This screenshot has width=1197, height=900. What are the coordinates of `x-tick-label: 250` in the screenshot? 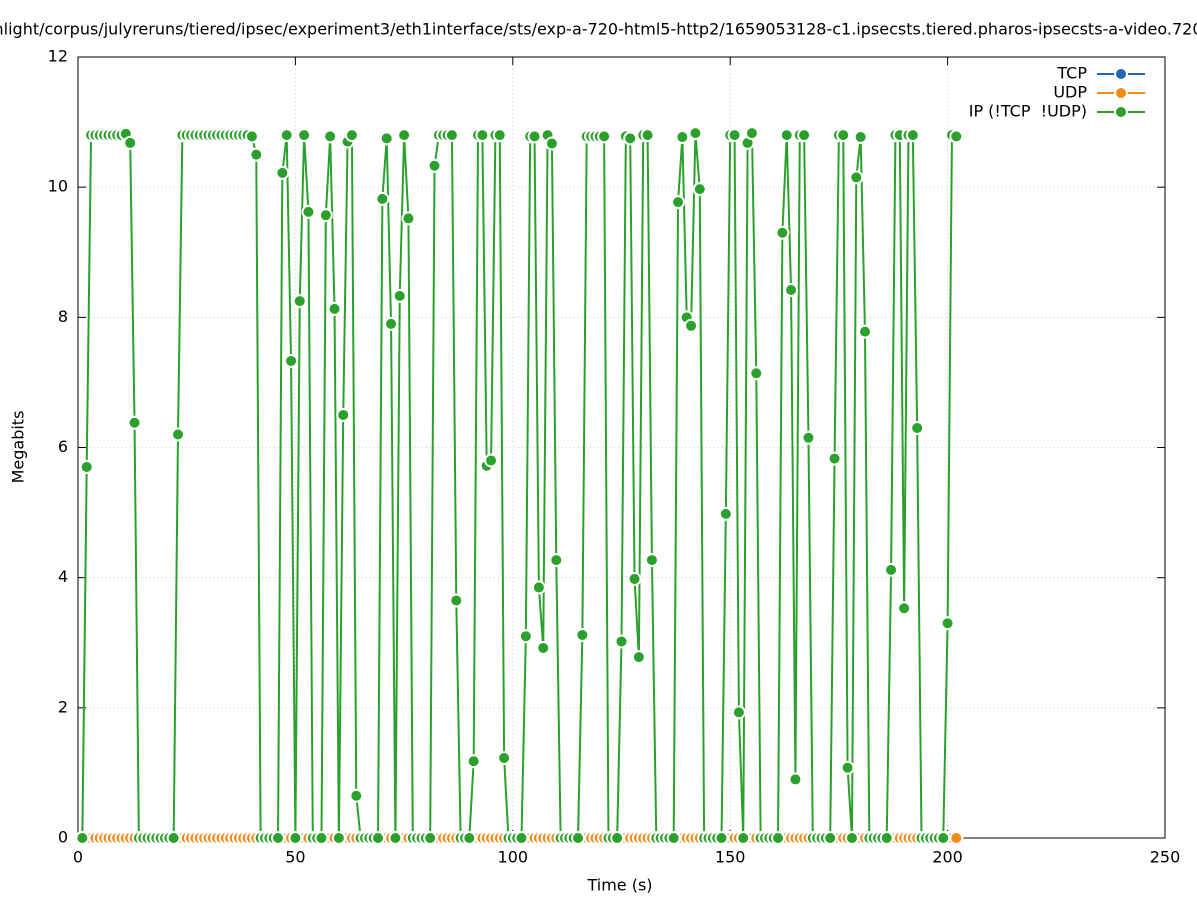 It's located at (1165, 857).